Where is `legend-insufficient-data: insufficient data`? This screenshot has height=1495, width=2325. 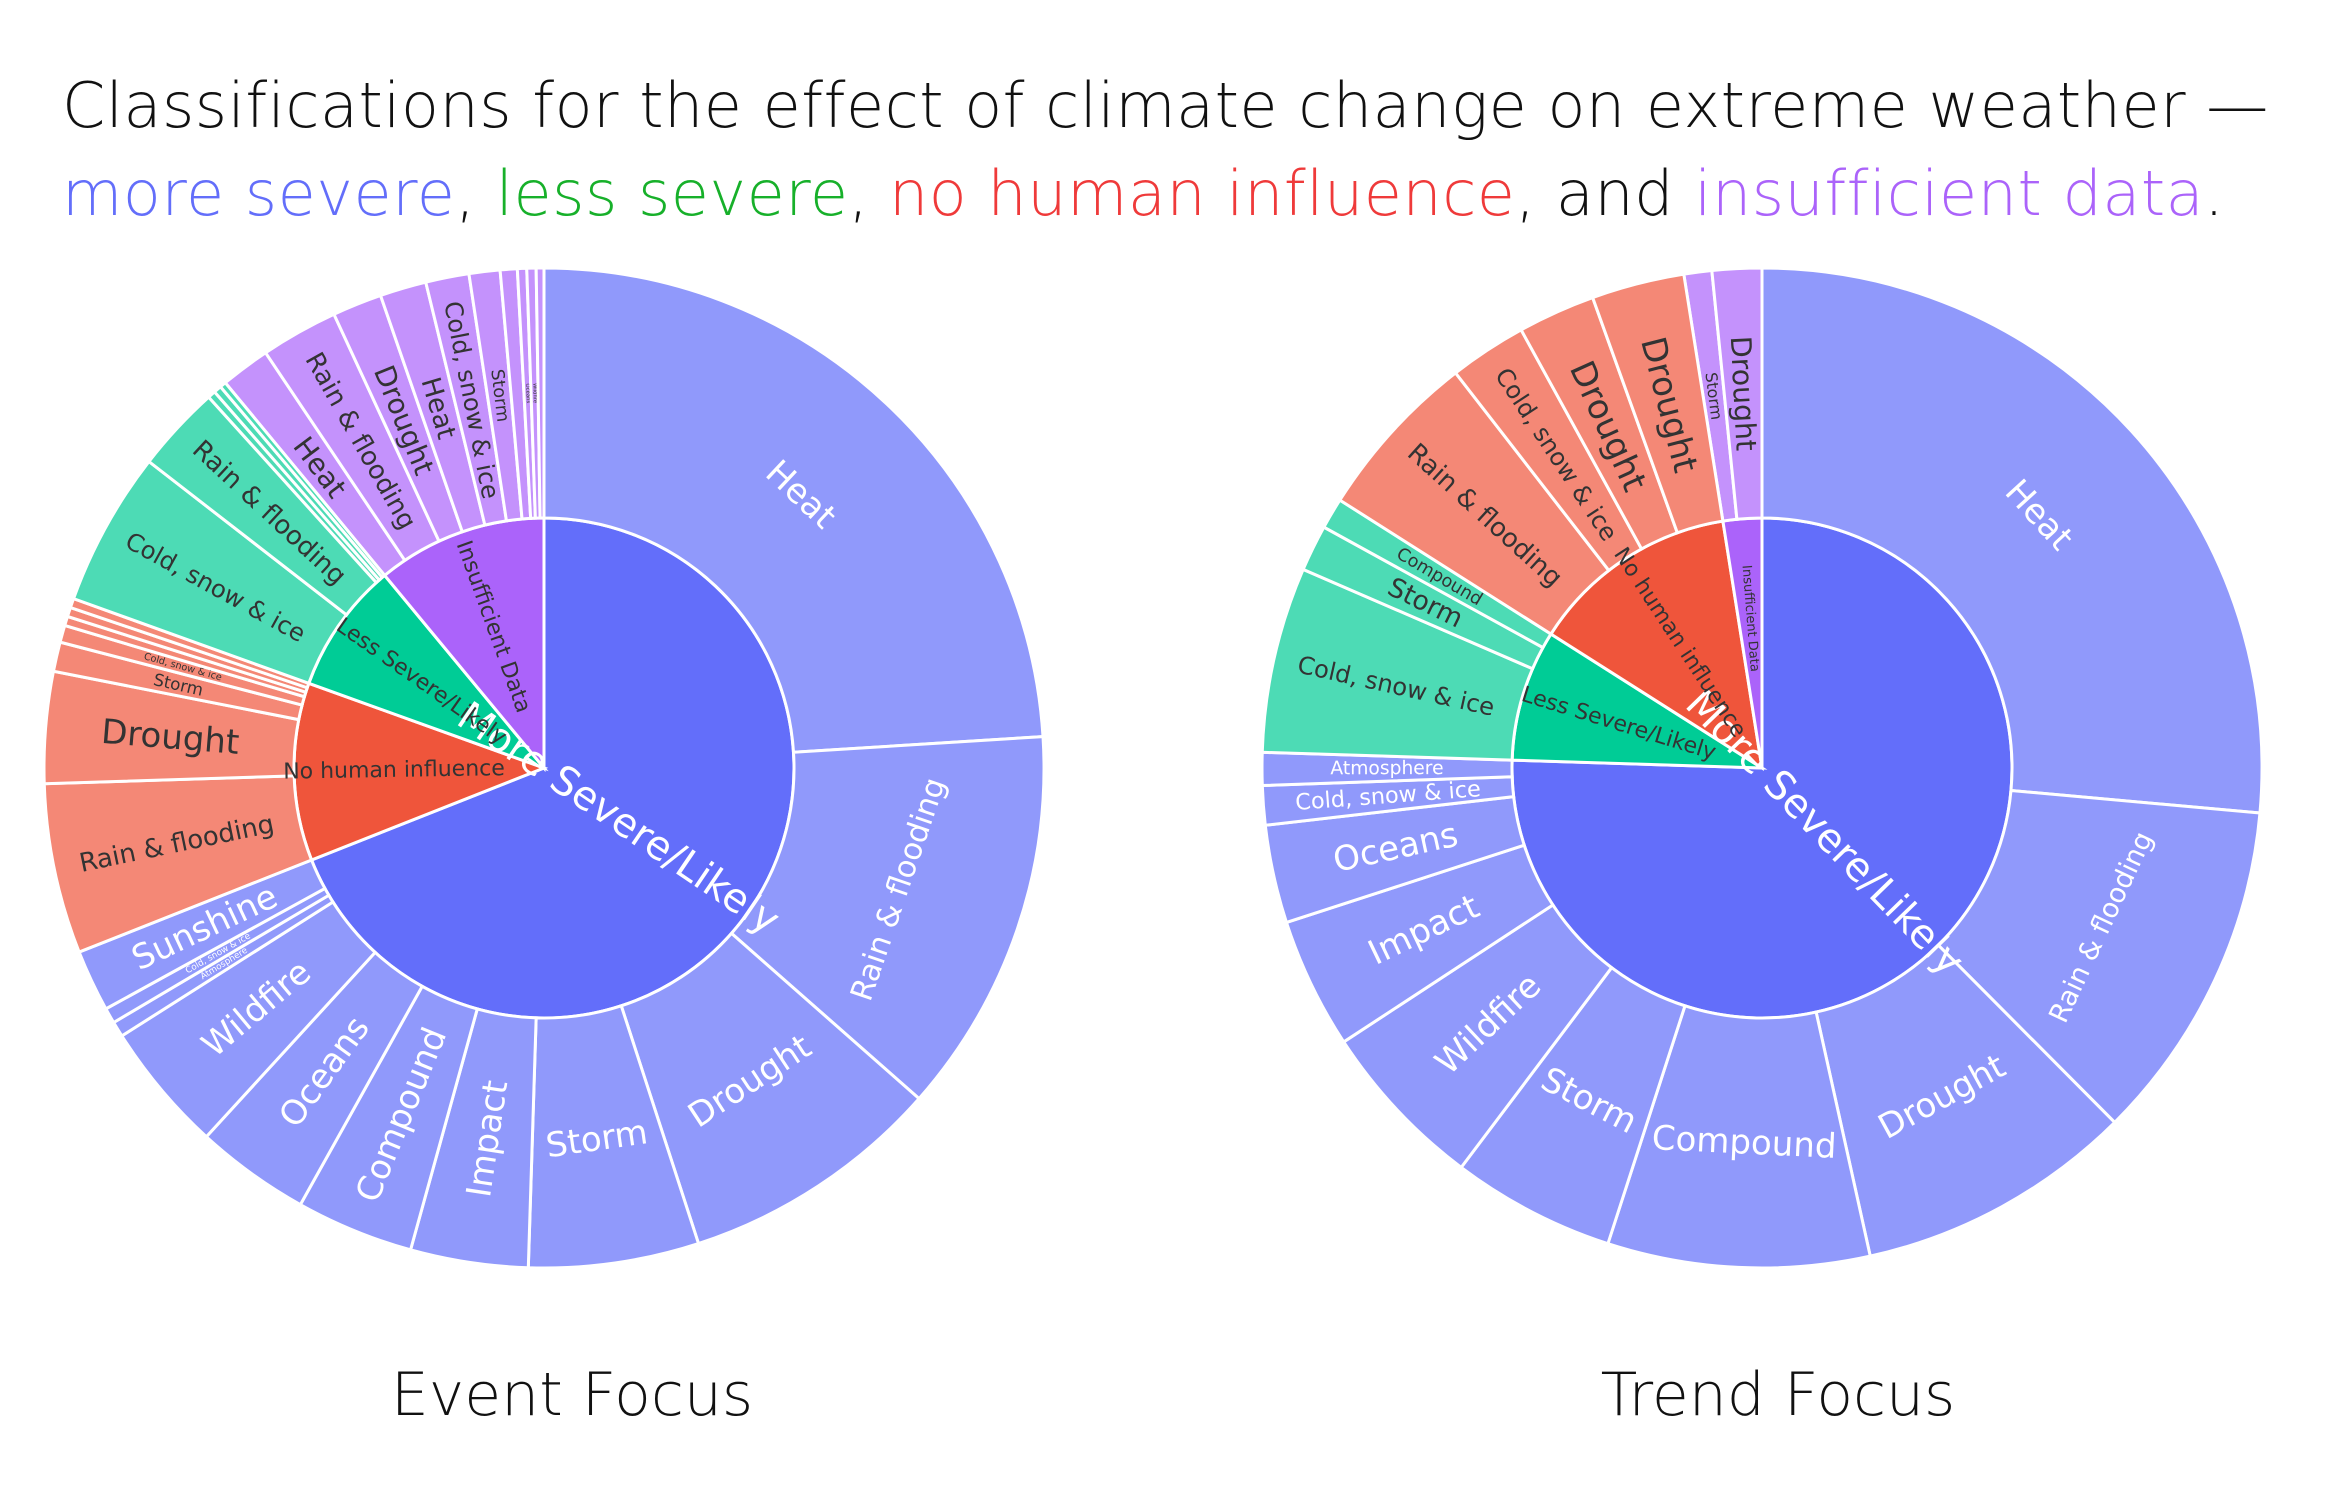 legend-insufficient-data: insufficient data is located at coordinates (1949, 193).